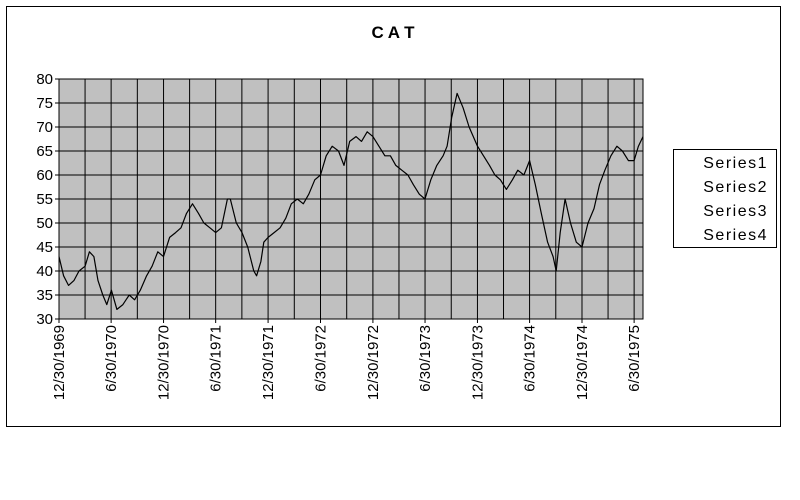  I want to click on y-tick-label: 70, so click(44, 127).